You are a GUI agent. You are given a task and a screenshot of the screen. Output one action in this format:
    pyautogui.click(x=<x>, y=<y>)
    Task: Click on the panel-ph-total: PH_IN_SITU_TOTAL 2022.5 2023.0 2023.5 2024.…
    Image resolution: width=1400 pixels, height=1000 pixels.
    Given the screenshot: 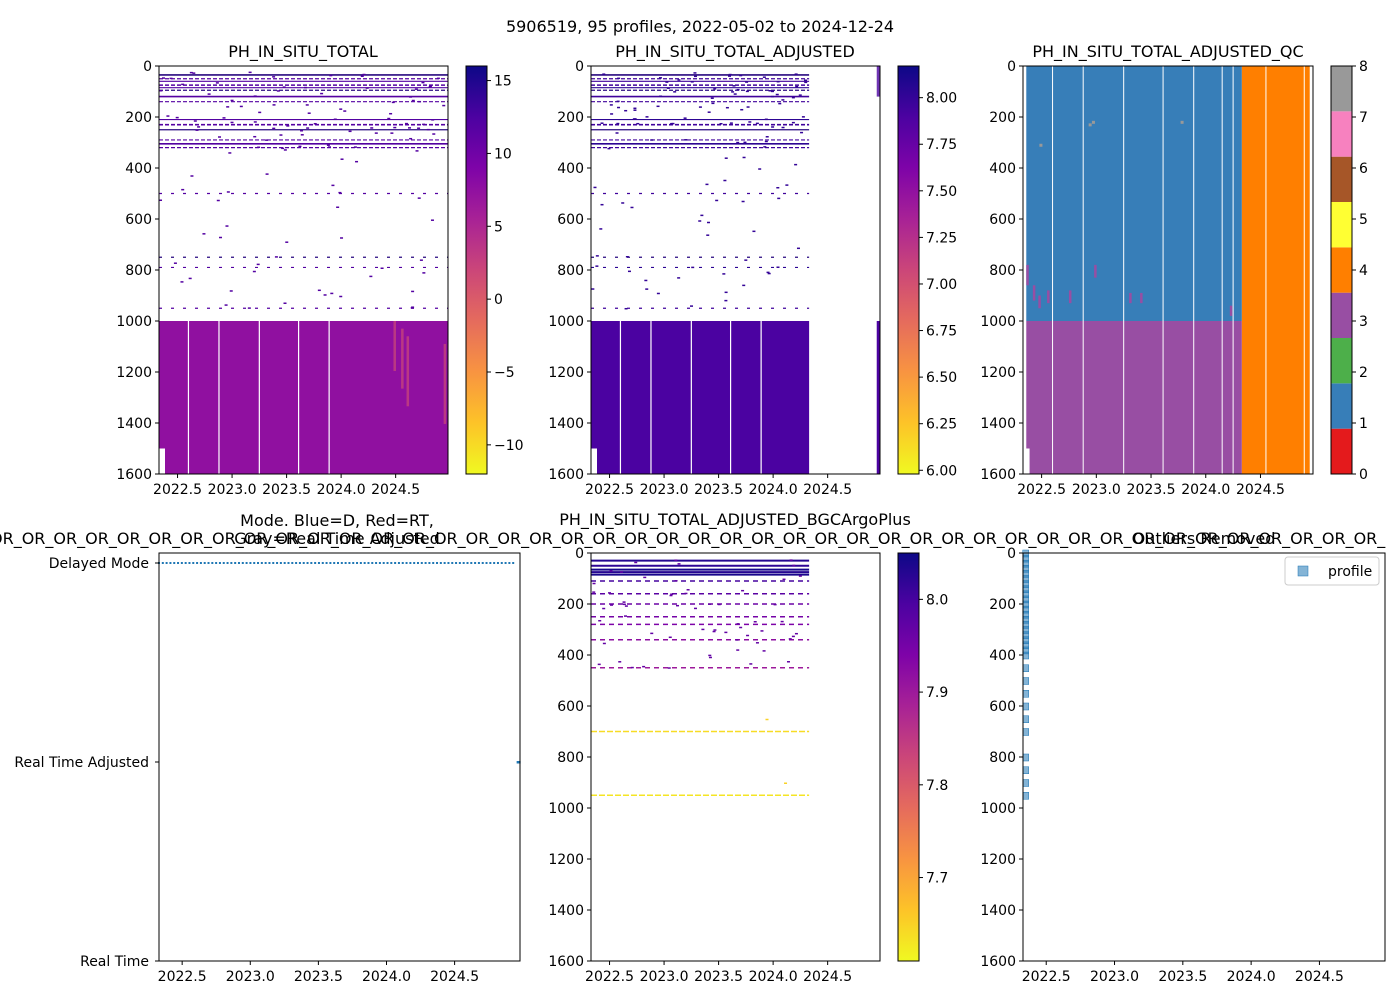 What is the action you would take?
    pyautogui.click(x=319, y=270)
    